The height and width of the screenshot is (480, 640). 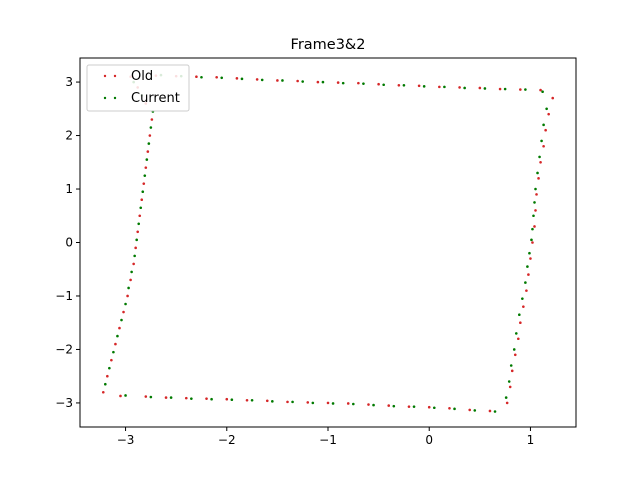 What do you see at coordinates (64, 403) in the screenshot?
I see `y-tick-label: −3` at bounding box center [64, 403].